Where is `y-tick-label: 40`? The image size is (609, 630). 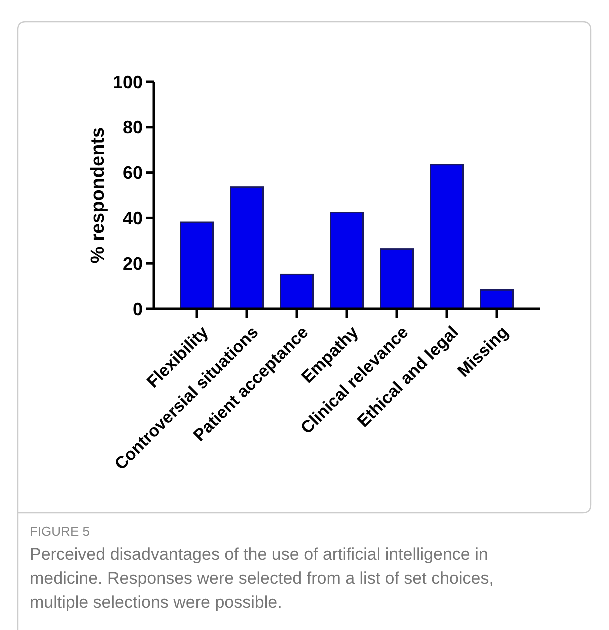
y-tick-label: 40 is located at coordinates (132, 218).